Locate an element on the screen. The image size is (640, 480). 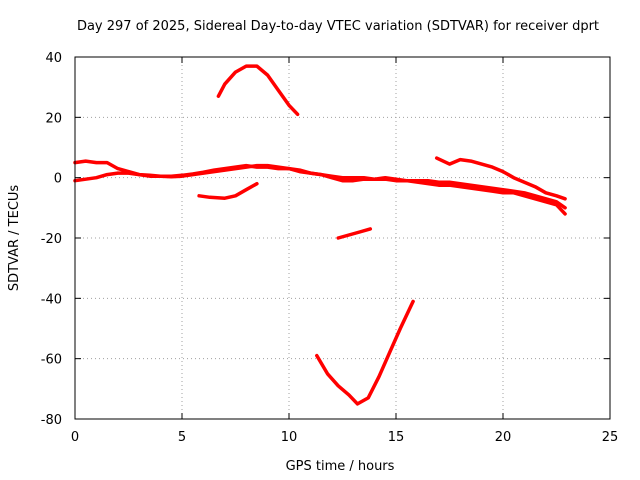
y-tick-label: -20 is located at coordinates (51, 239).